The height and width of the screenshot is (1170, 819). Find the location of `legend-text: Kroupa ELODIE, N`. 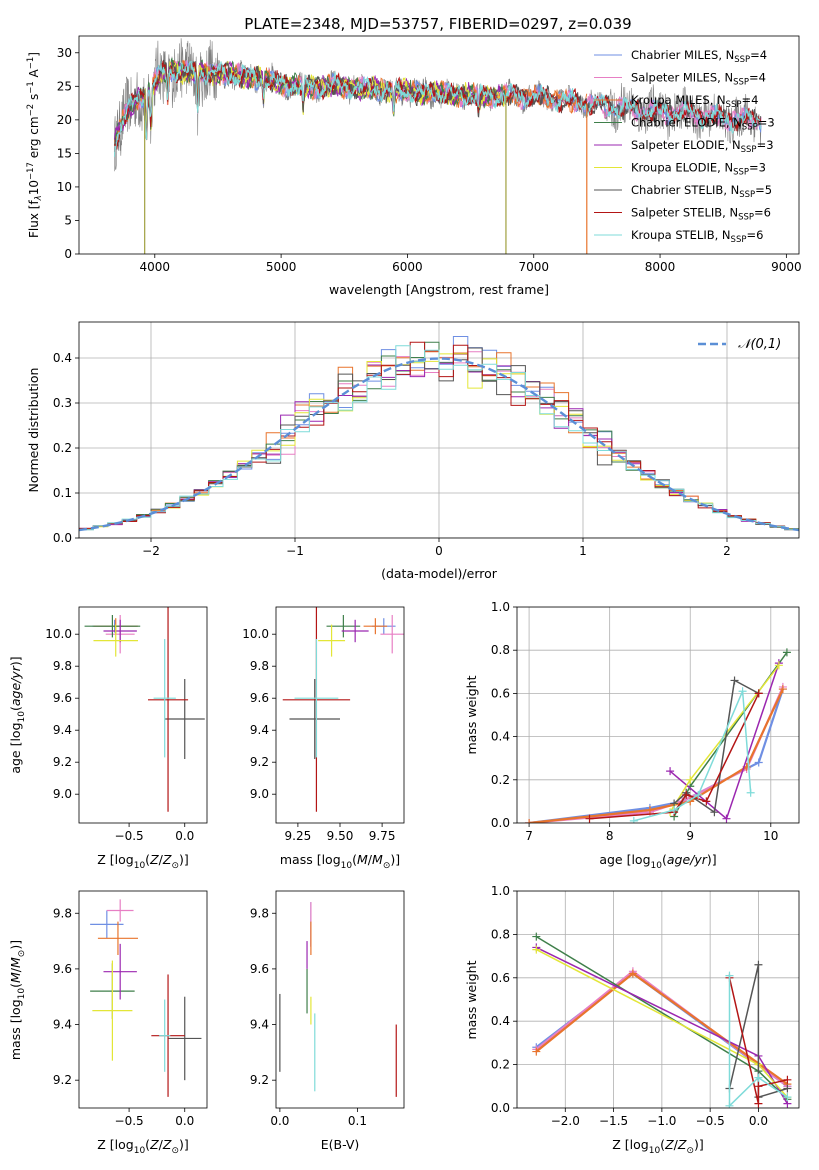

legend-text: Kroupa ELODIE, N is located at coordinates (682, 168).